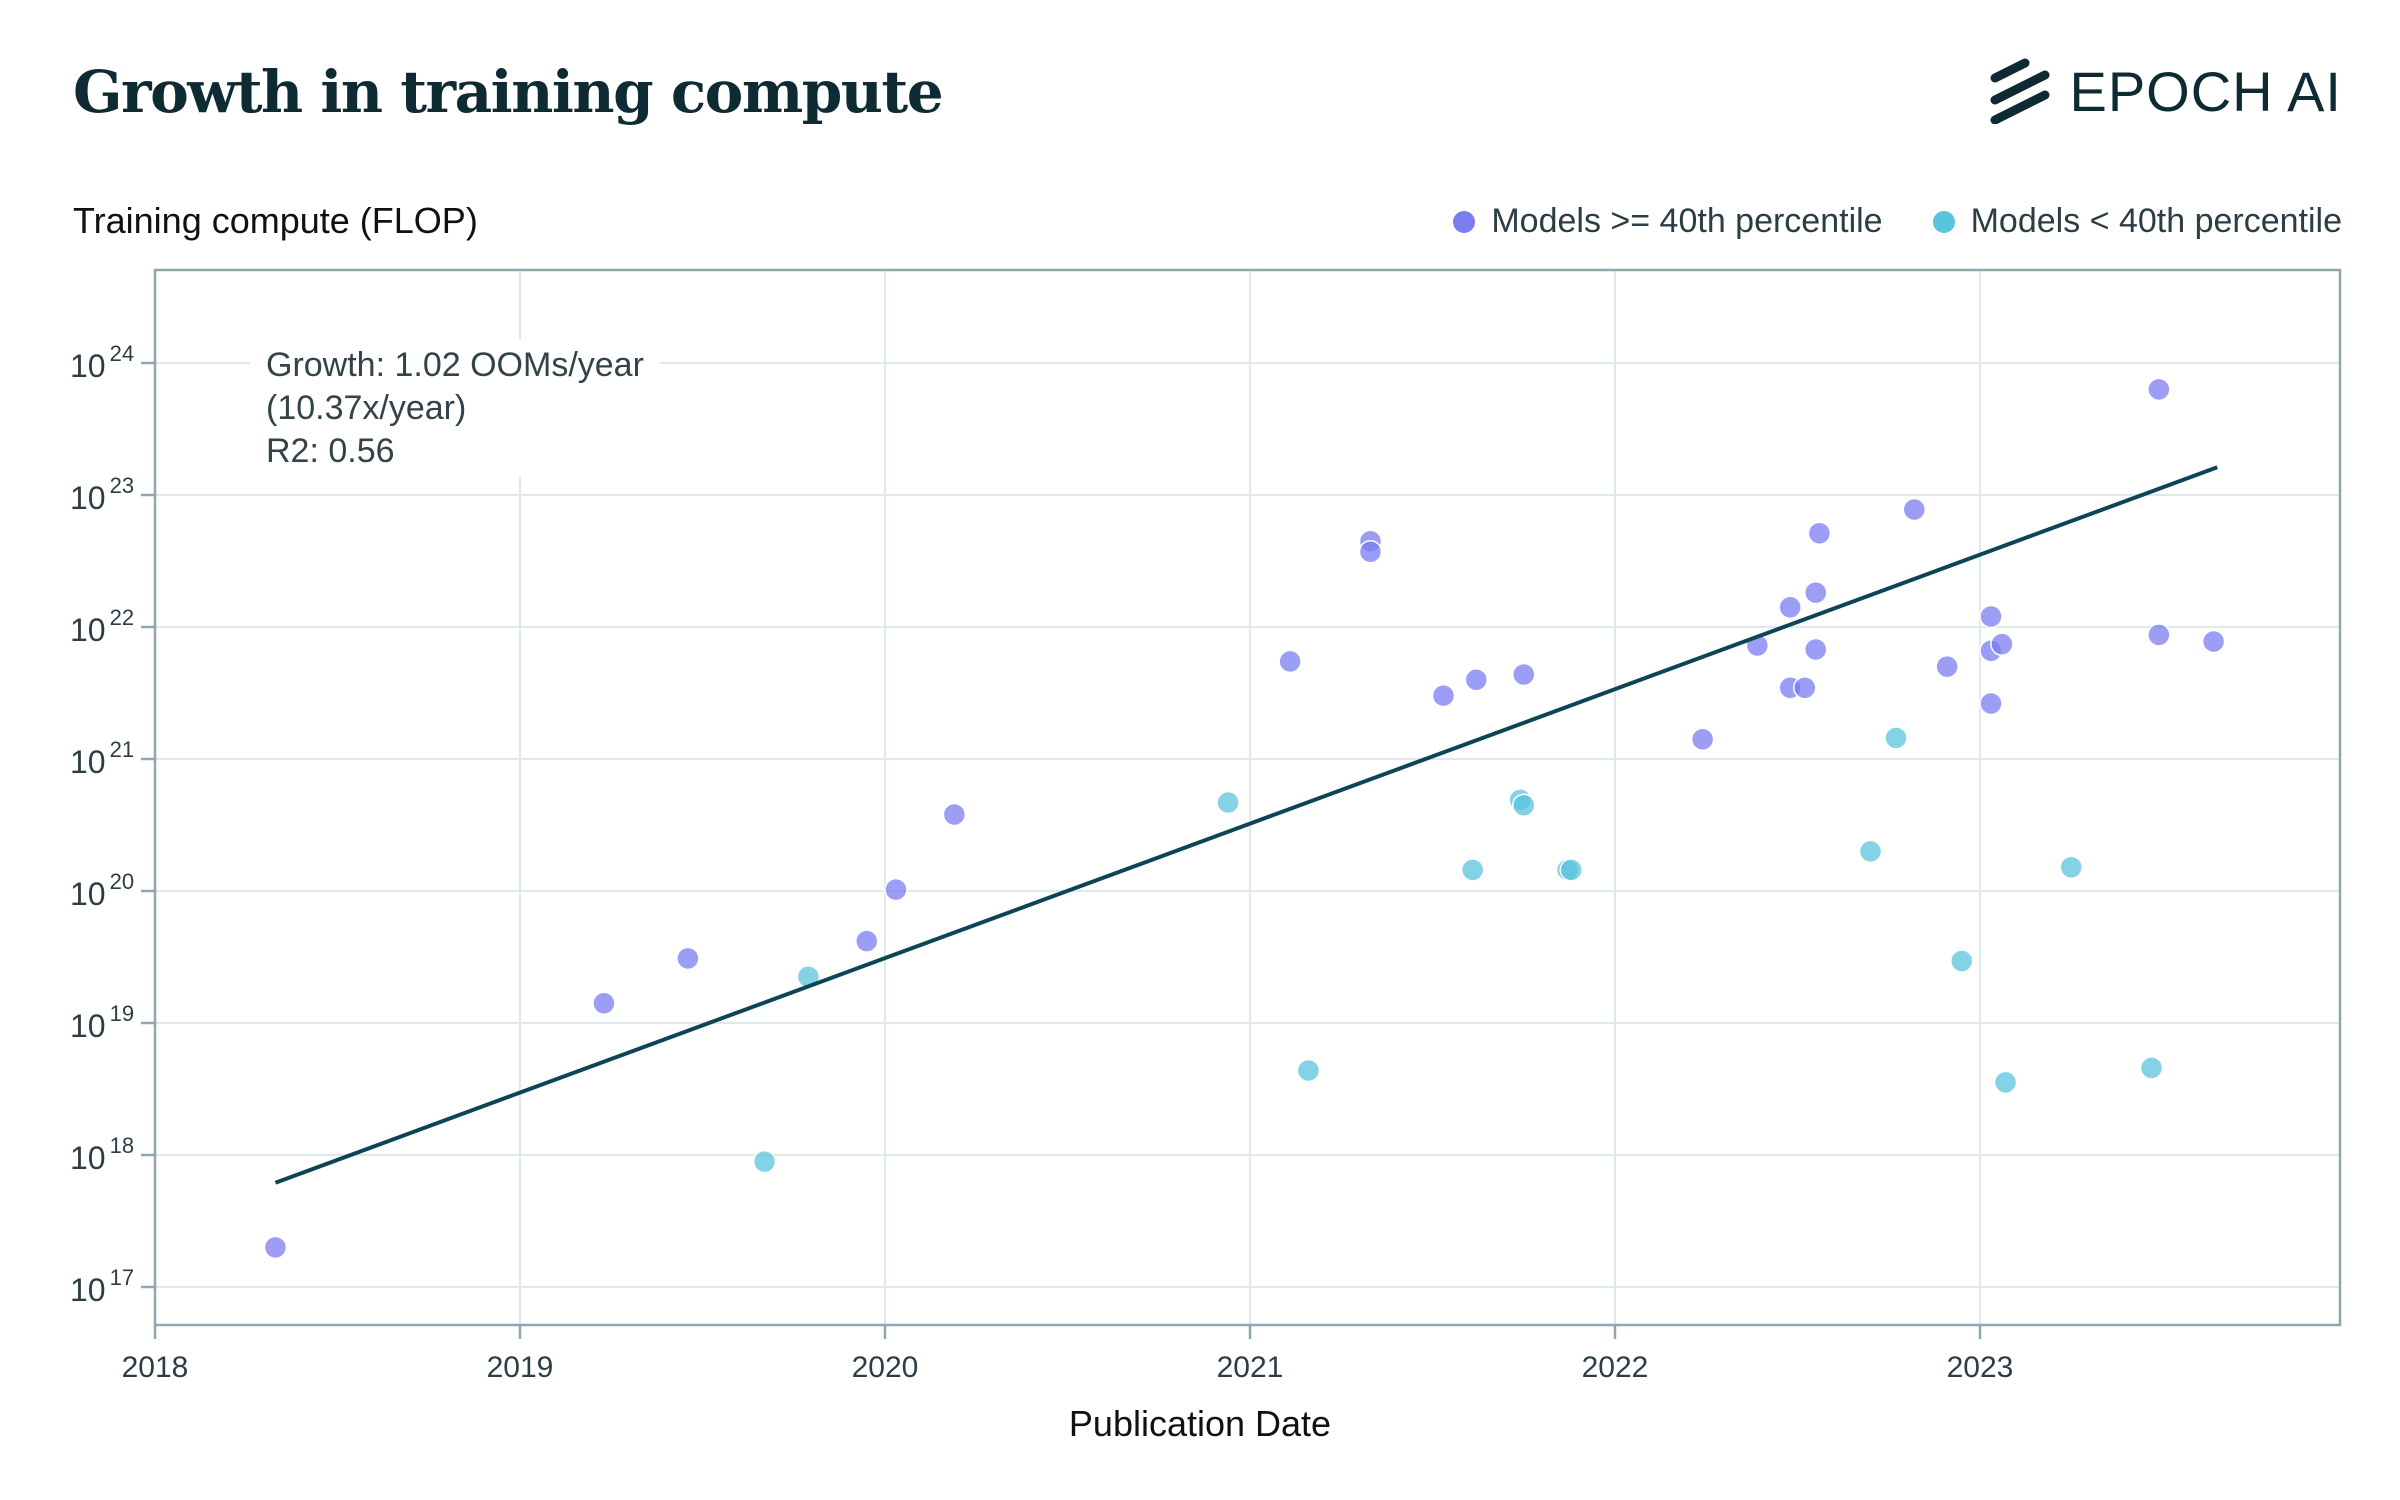  Describe the element at coordinates (1250, 1367) in the screenshot. I see `x-tick-label: 2021` at that location.